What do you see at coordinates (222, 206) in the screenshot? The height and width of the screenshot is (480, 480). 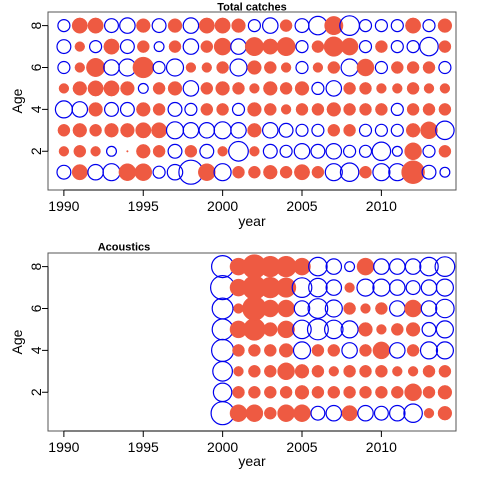 I see `x-tick-label: 2000` at bounding box center [222, 206].